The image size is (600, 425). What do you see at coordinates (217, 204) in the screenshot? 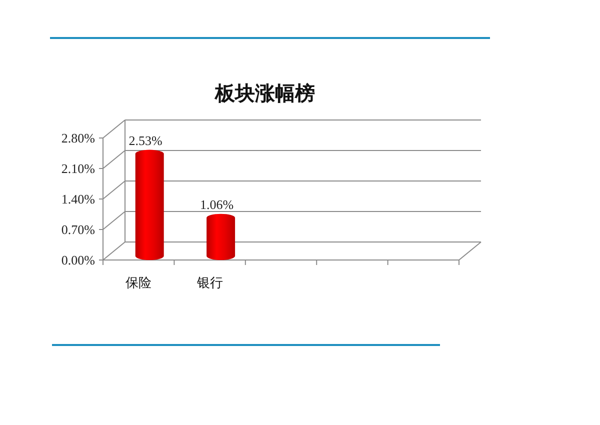
I see `data-label: 1.06%` at bounding box center [217, 204].